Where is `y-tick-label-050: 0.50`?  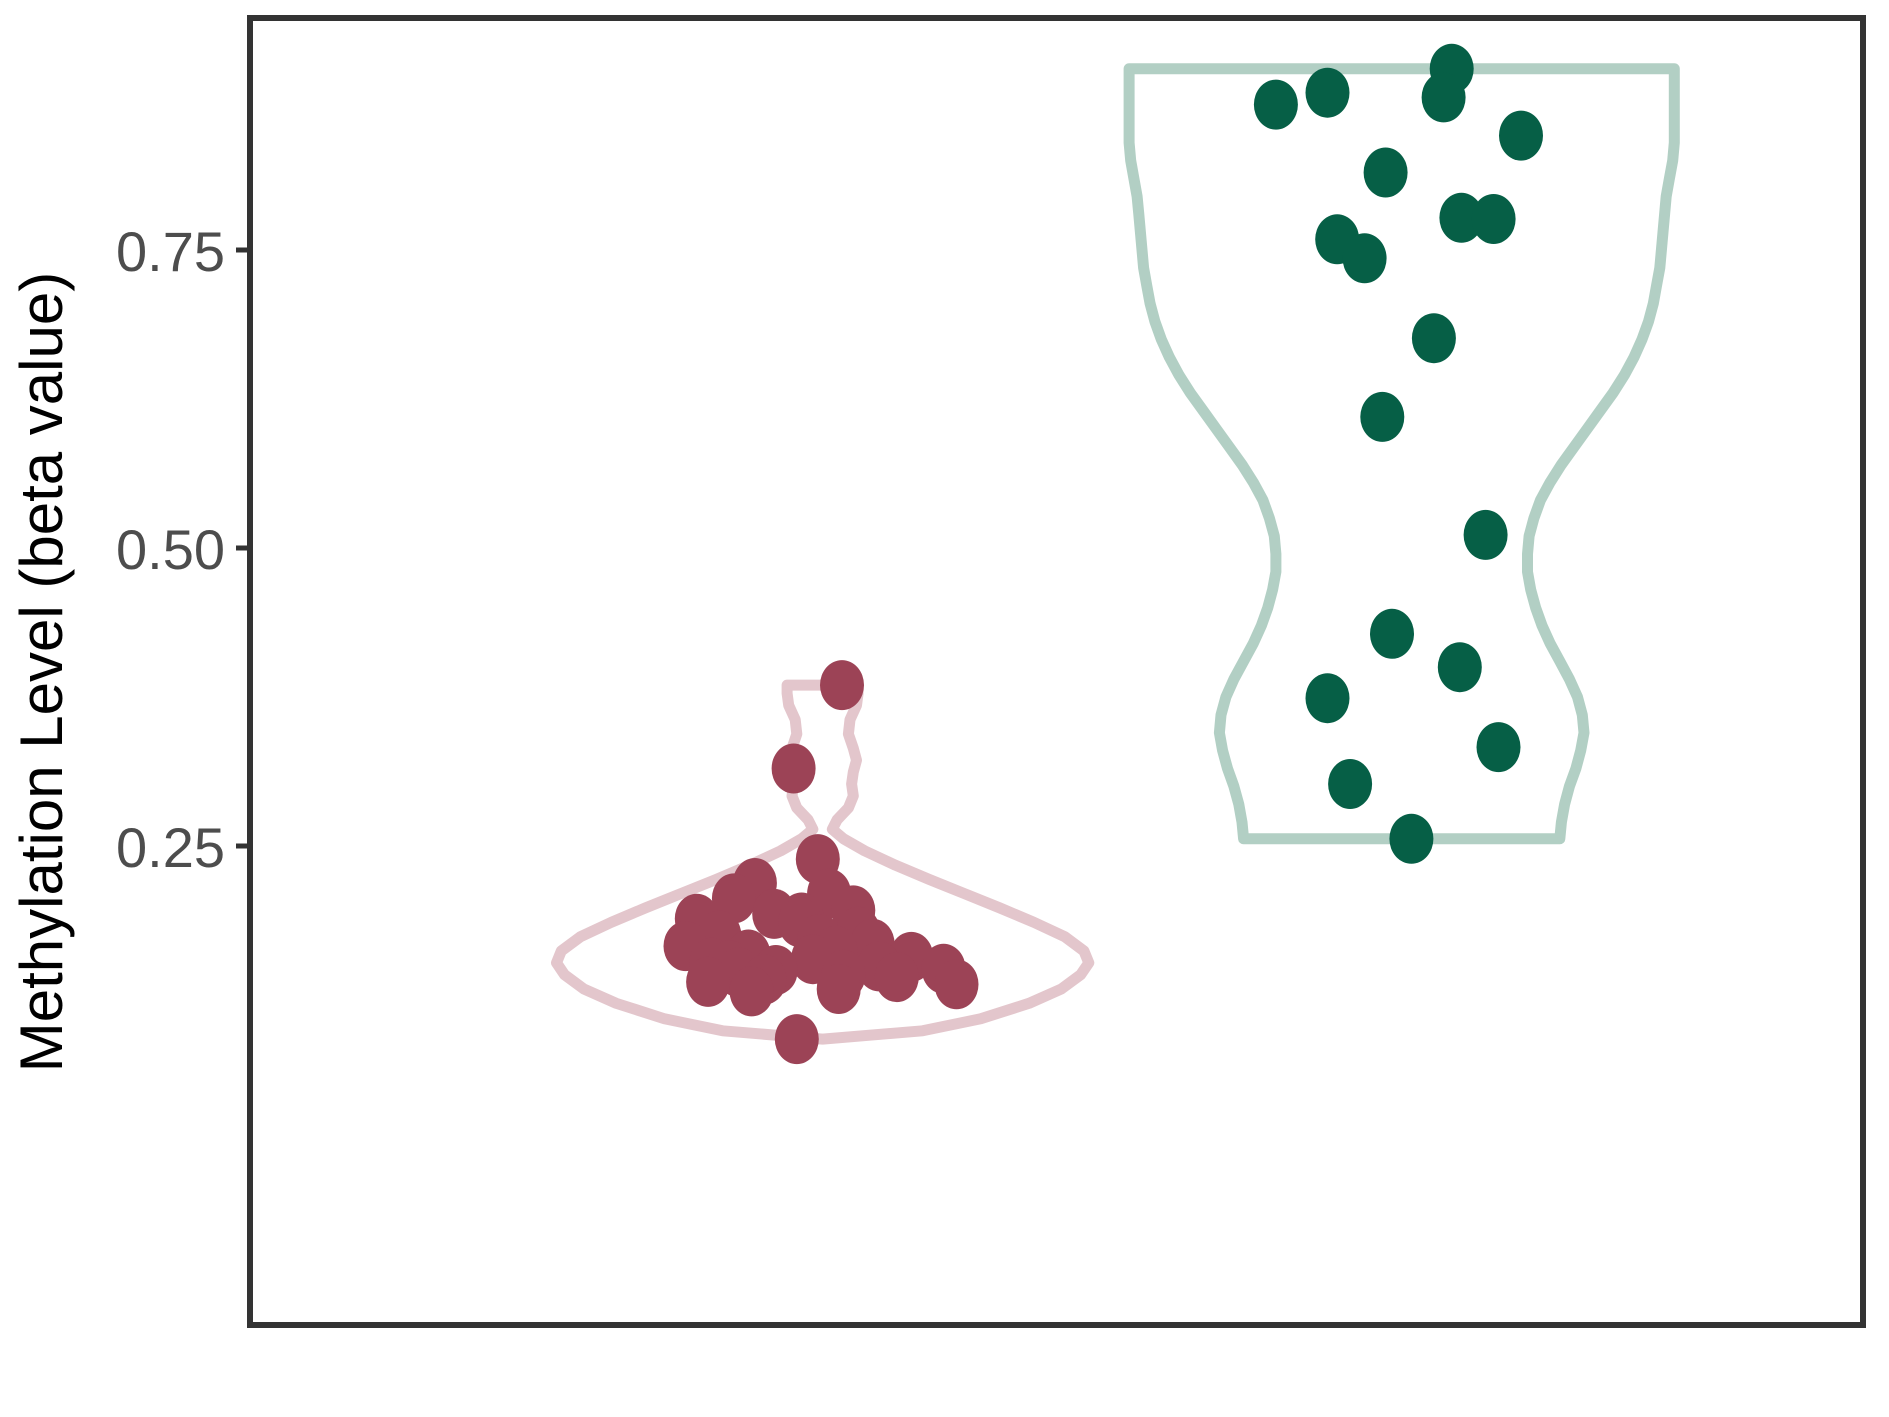 y-tick-label-050: 0.50 is located at coordinates (170, 549).